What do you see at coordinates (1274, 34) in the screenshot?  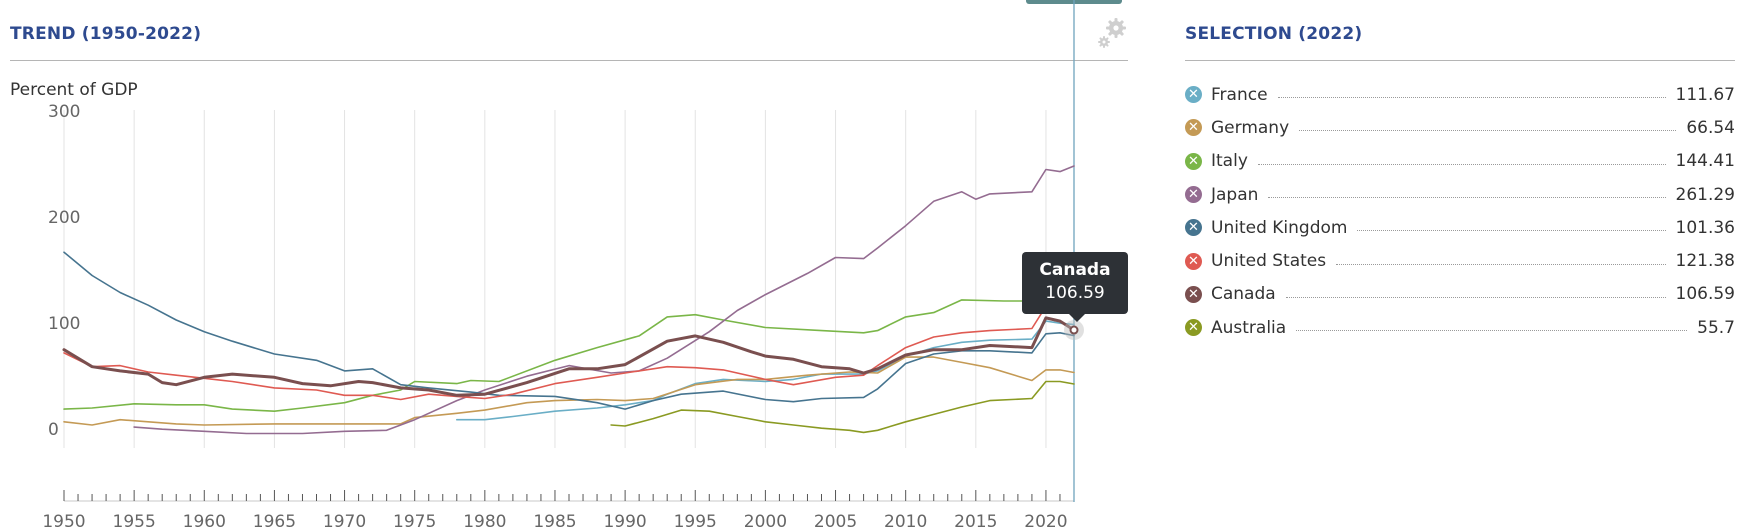 I see `selection-title: SELECTION (2022)` at bounding box center [1274, 34].